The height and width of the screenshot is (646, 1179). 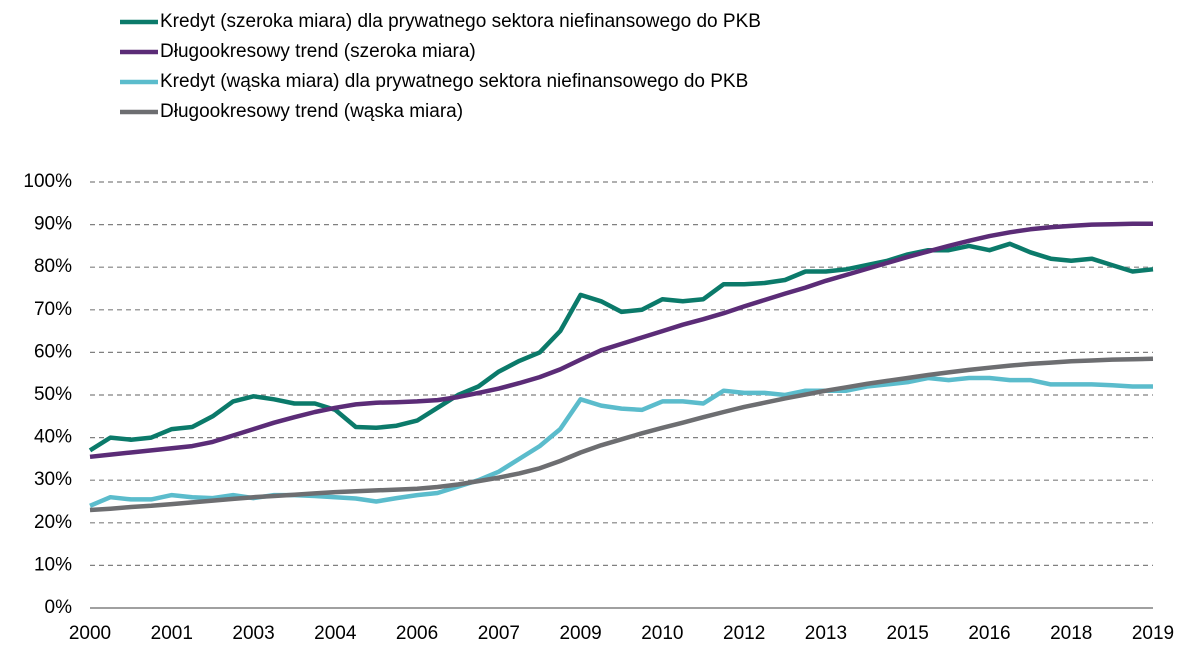 What do you see at coordinates (662, 633) in the screenshot?
I see `x-tick-label: 2010` at bounding box center [662, 633].